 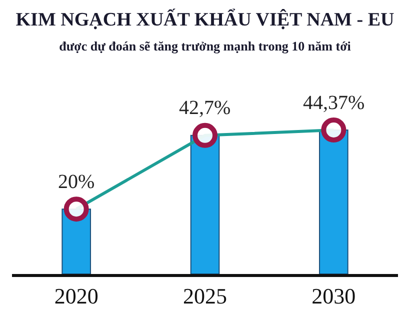 I want to click on x-tick-label: 2020, so click(x=76, y=295).